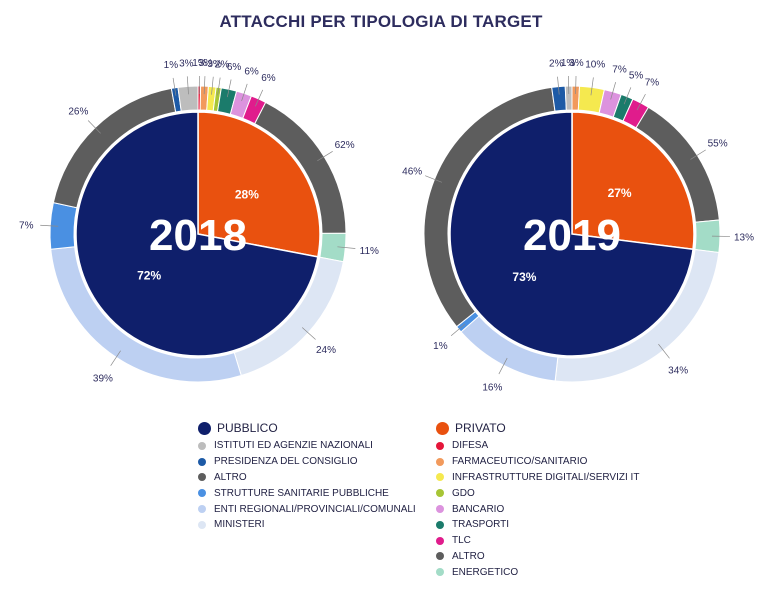 This screenshot has height=589, width=762. I want to click on leader-line-privato-trasporti-2018, so click(229, 88).